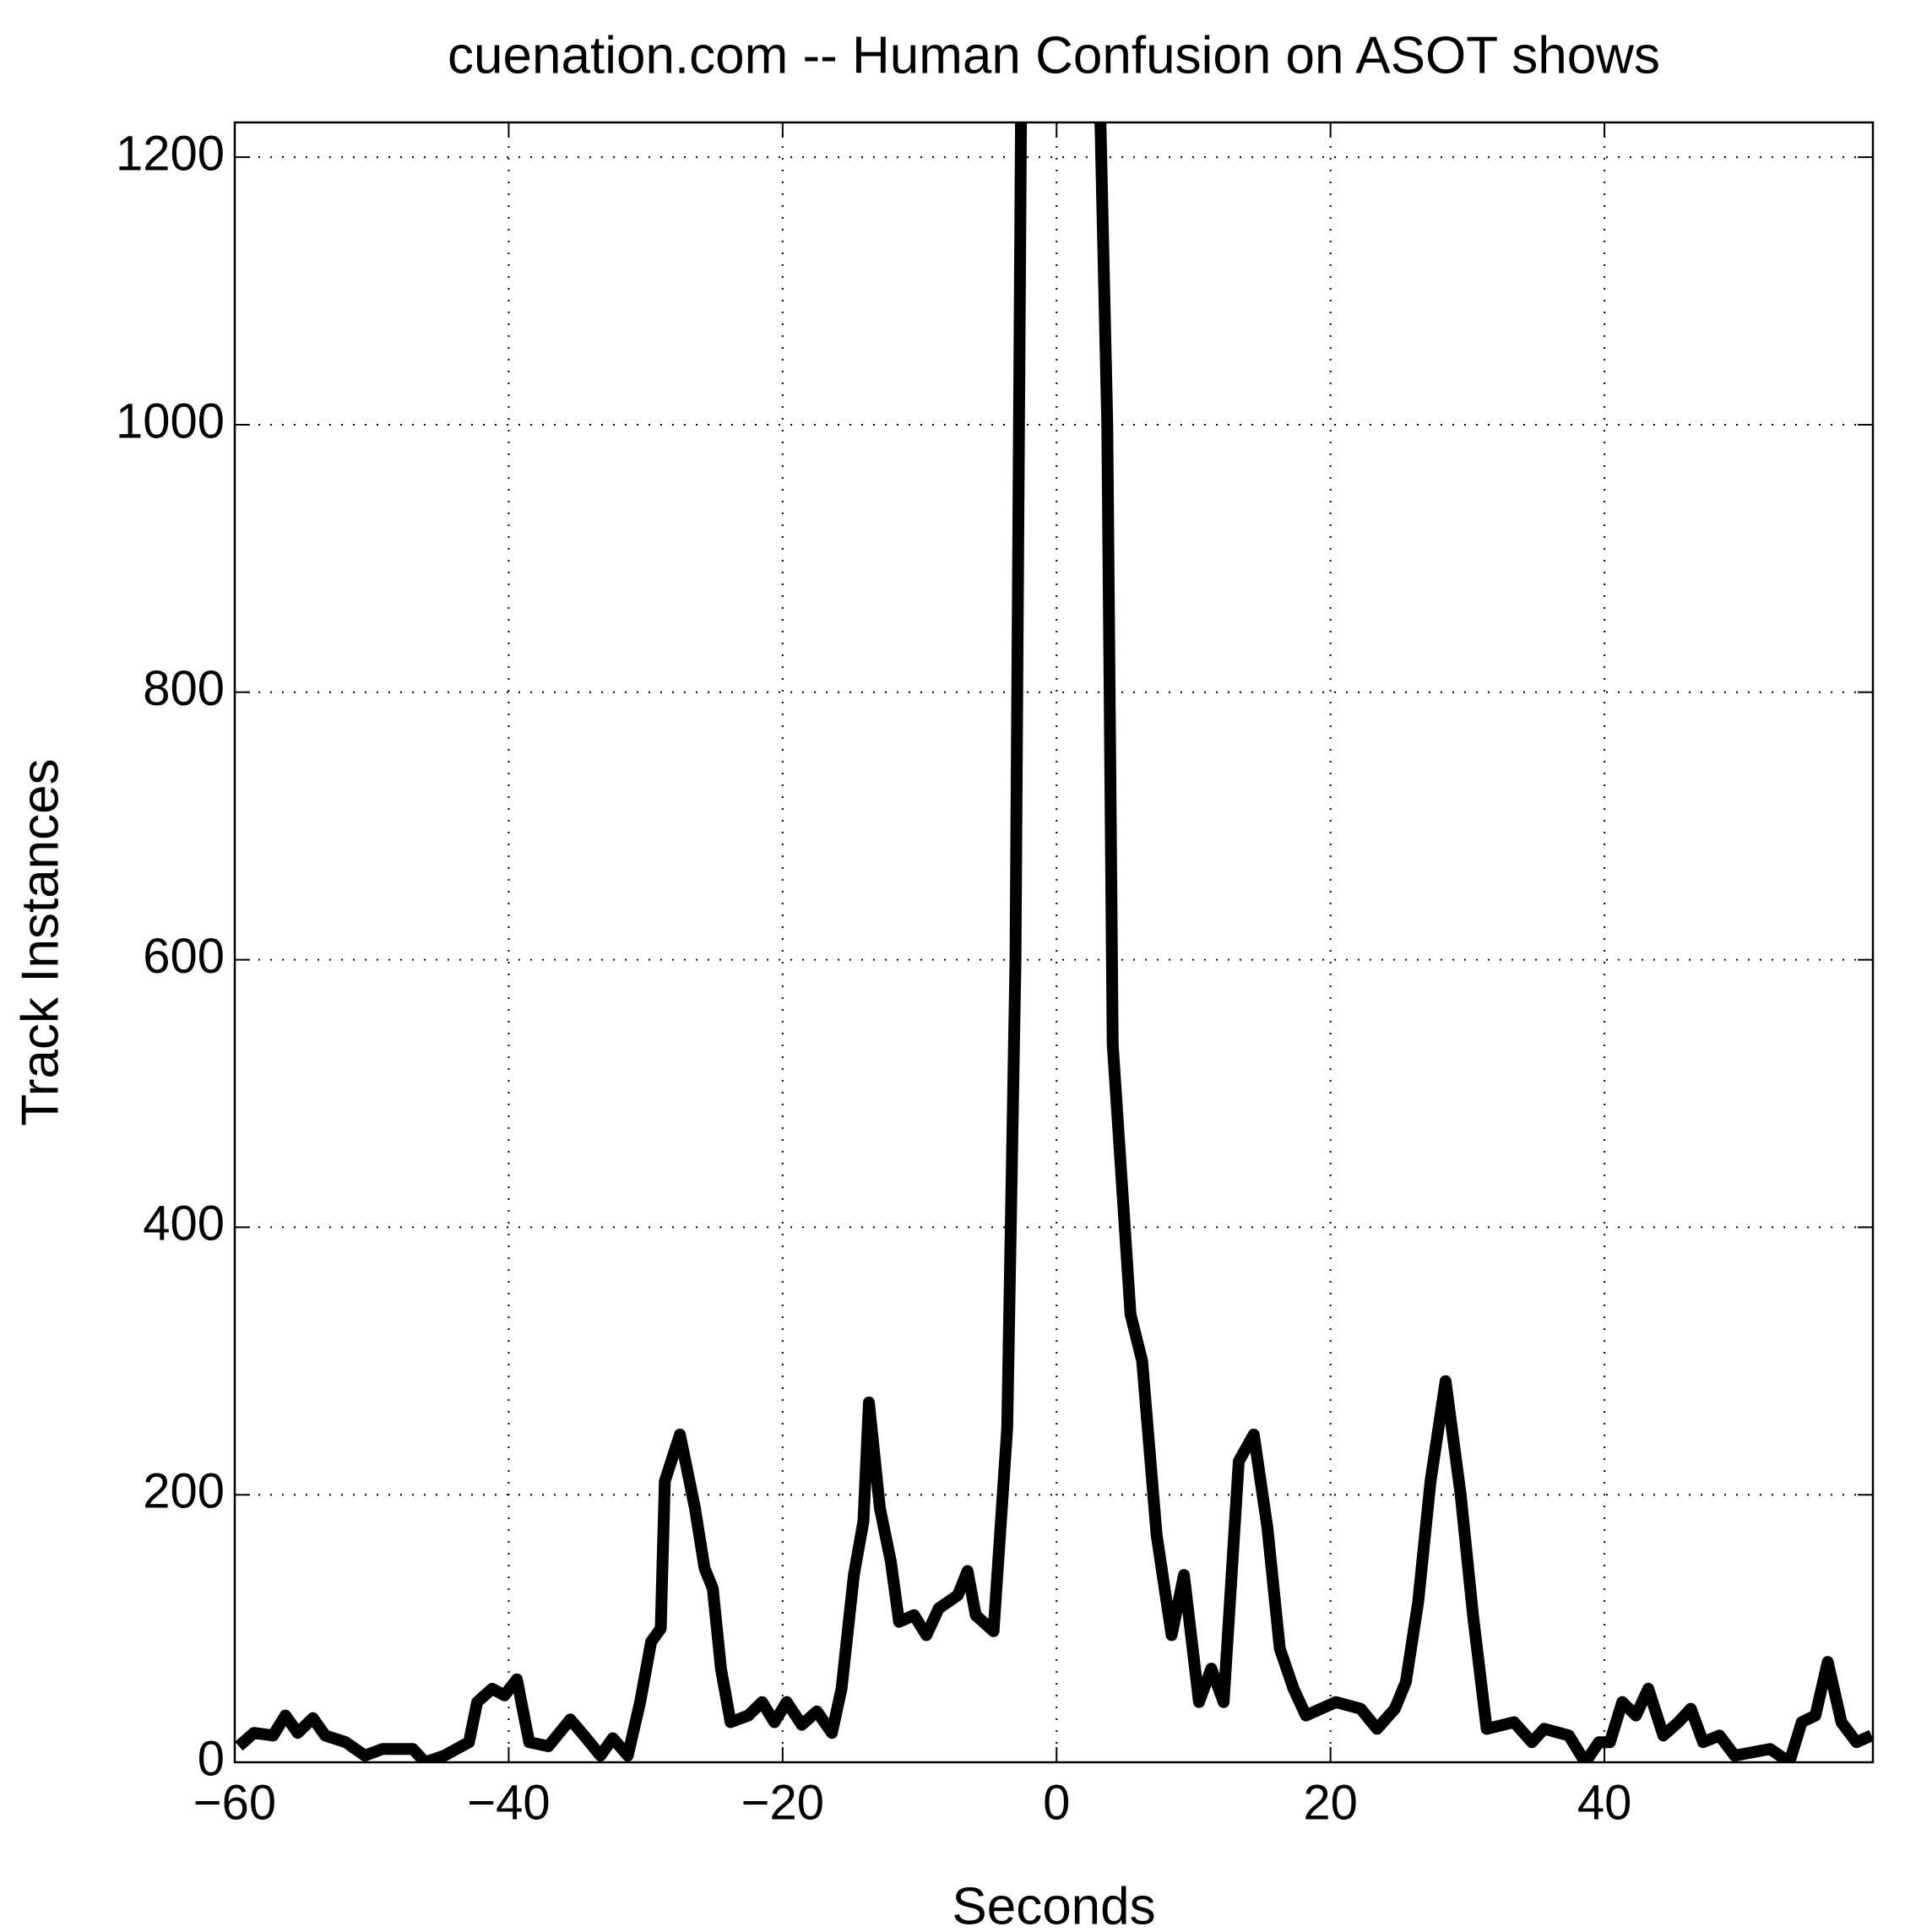 The height and width of the screenshot is (1932, 1905). I want to click on x-axis-label: Seconds, so click(1053, 1902).